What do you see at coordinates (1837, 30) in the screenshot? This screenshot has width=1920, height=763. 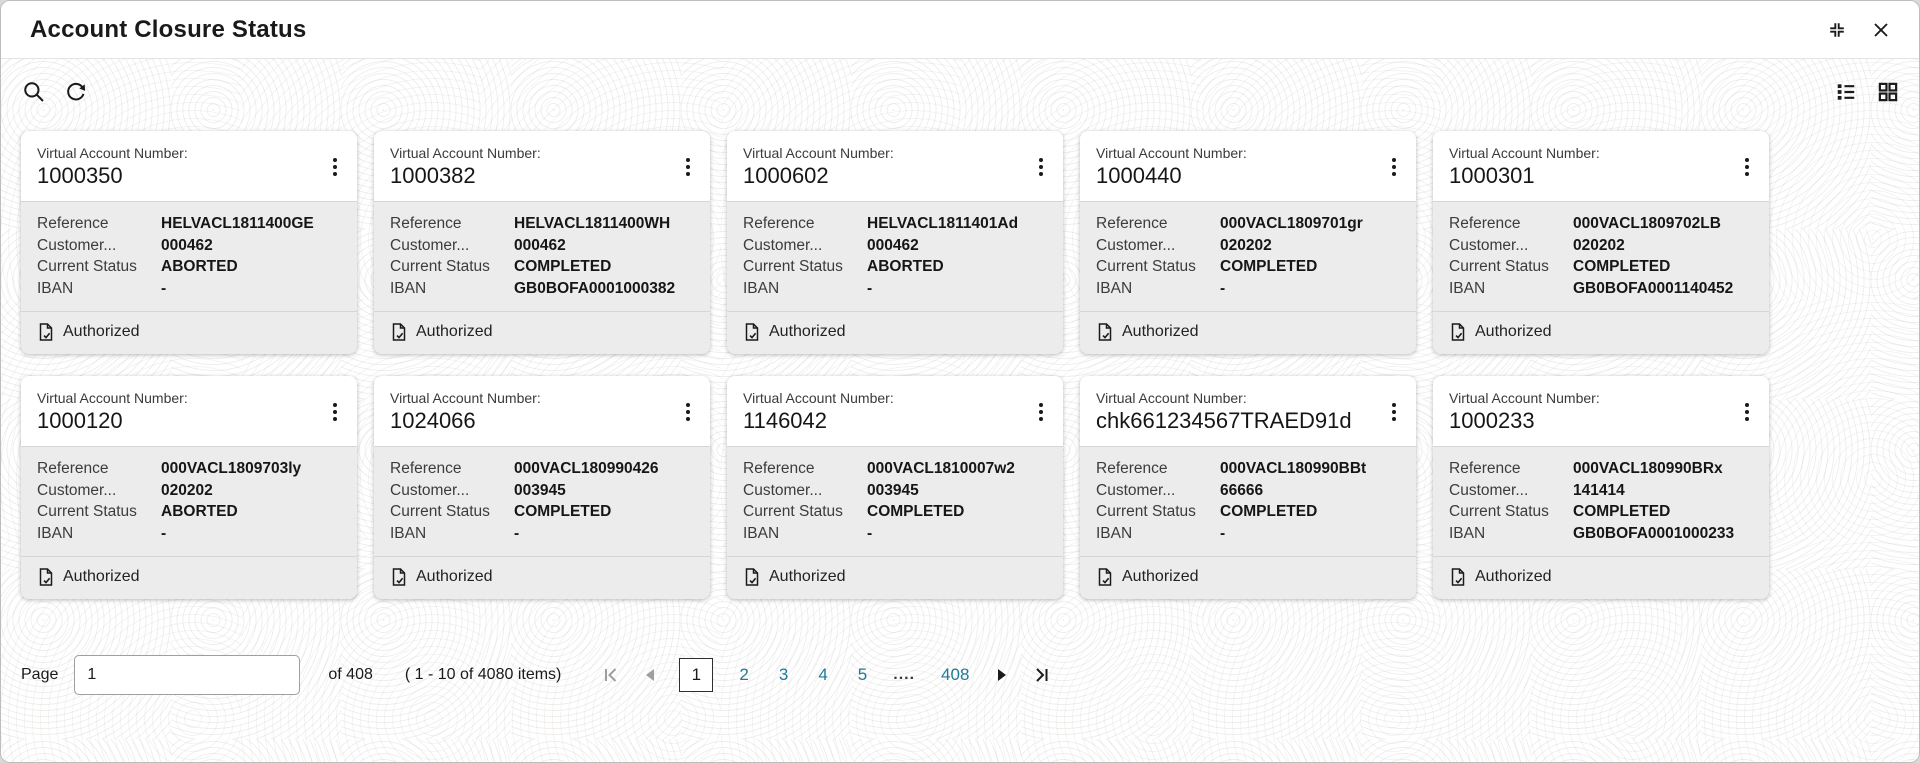 I see `collapse-button` at bounding box center [1837, 30].